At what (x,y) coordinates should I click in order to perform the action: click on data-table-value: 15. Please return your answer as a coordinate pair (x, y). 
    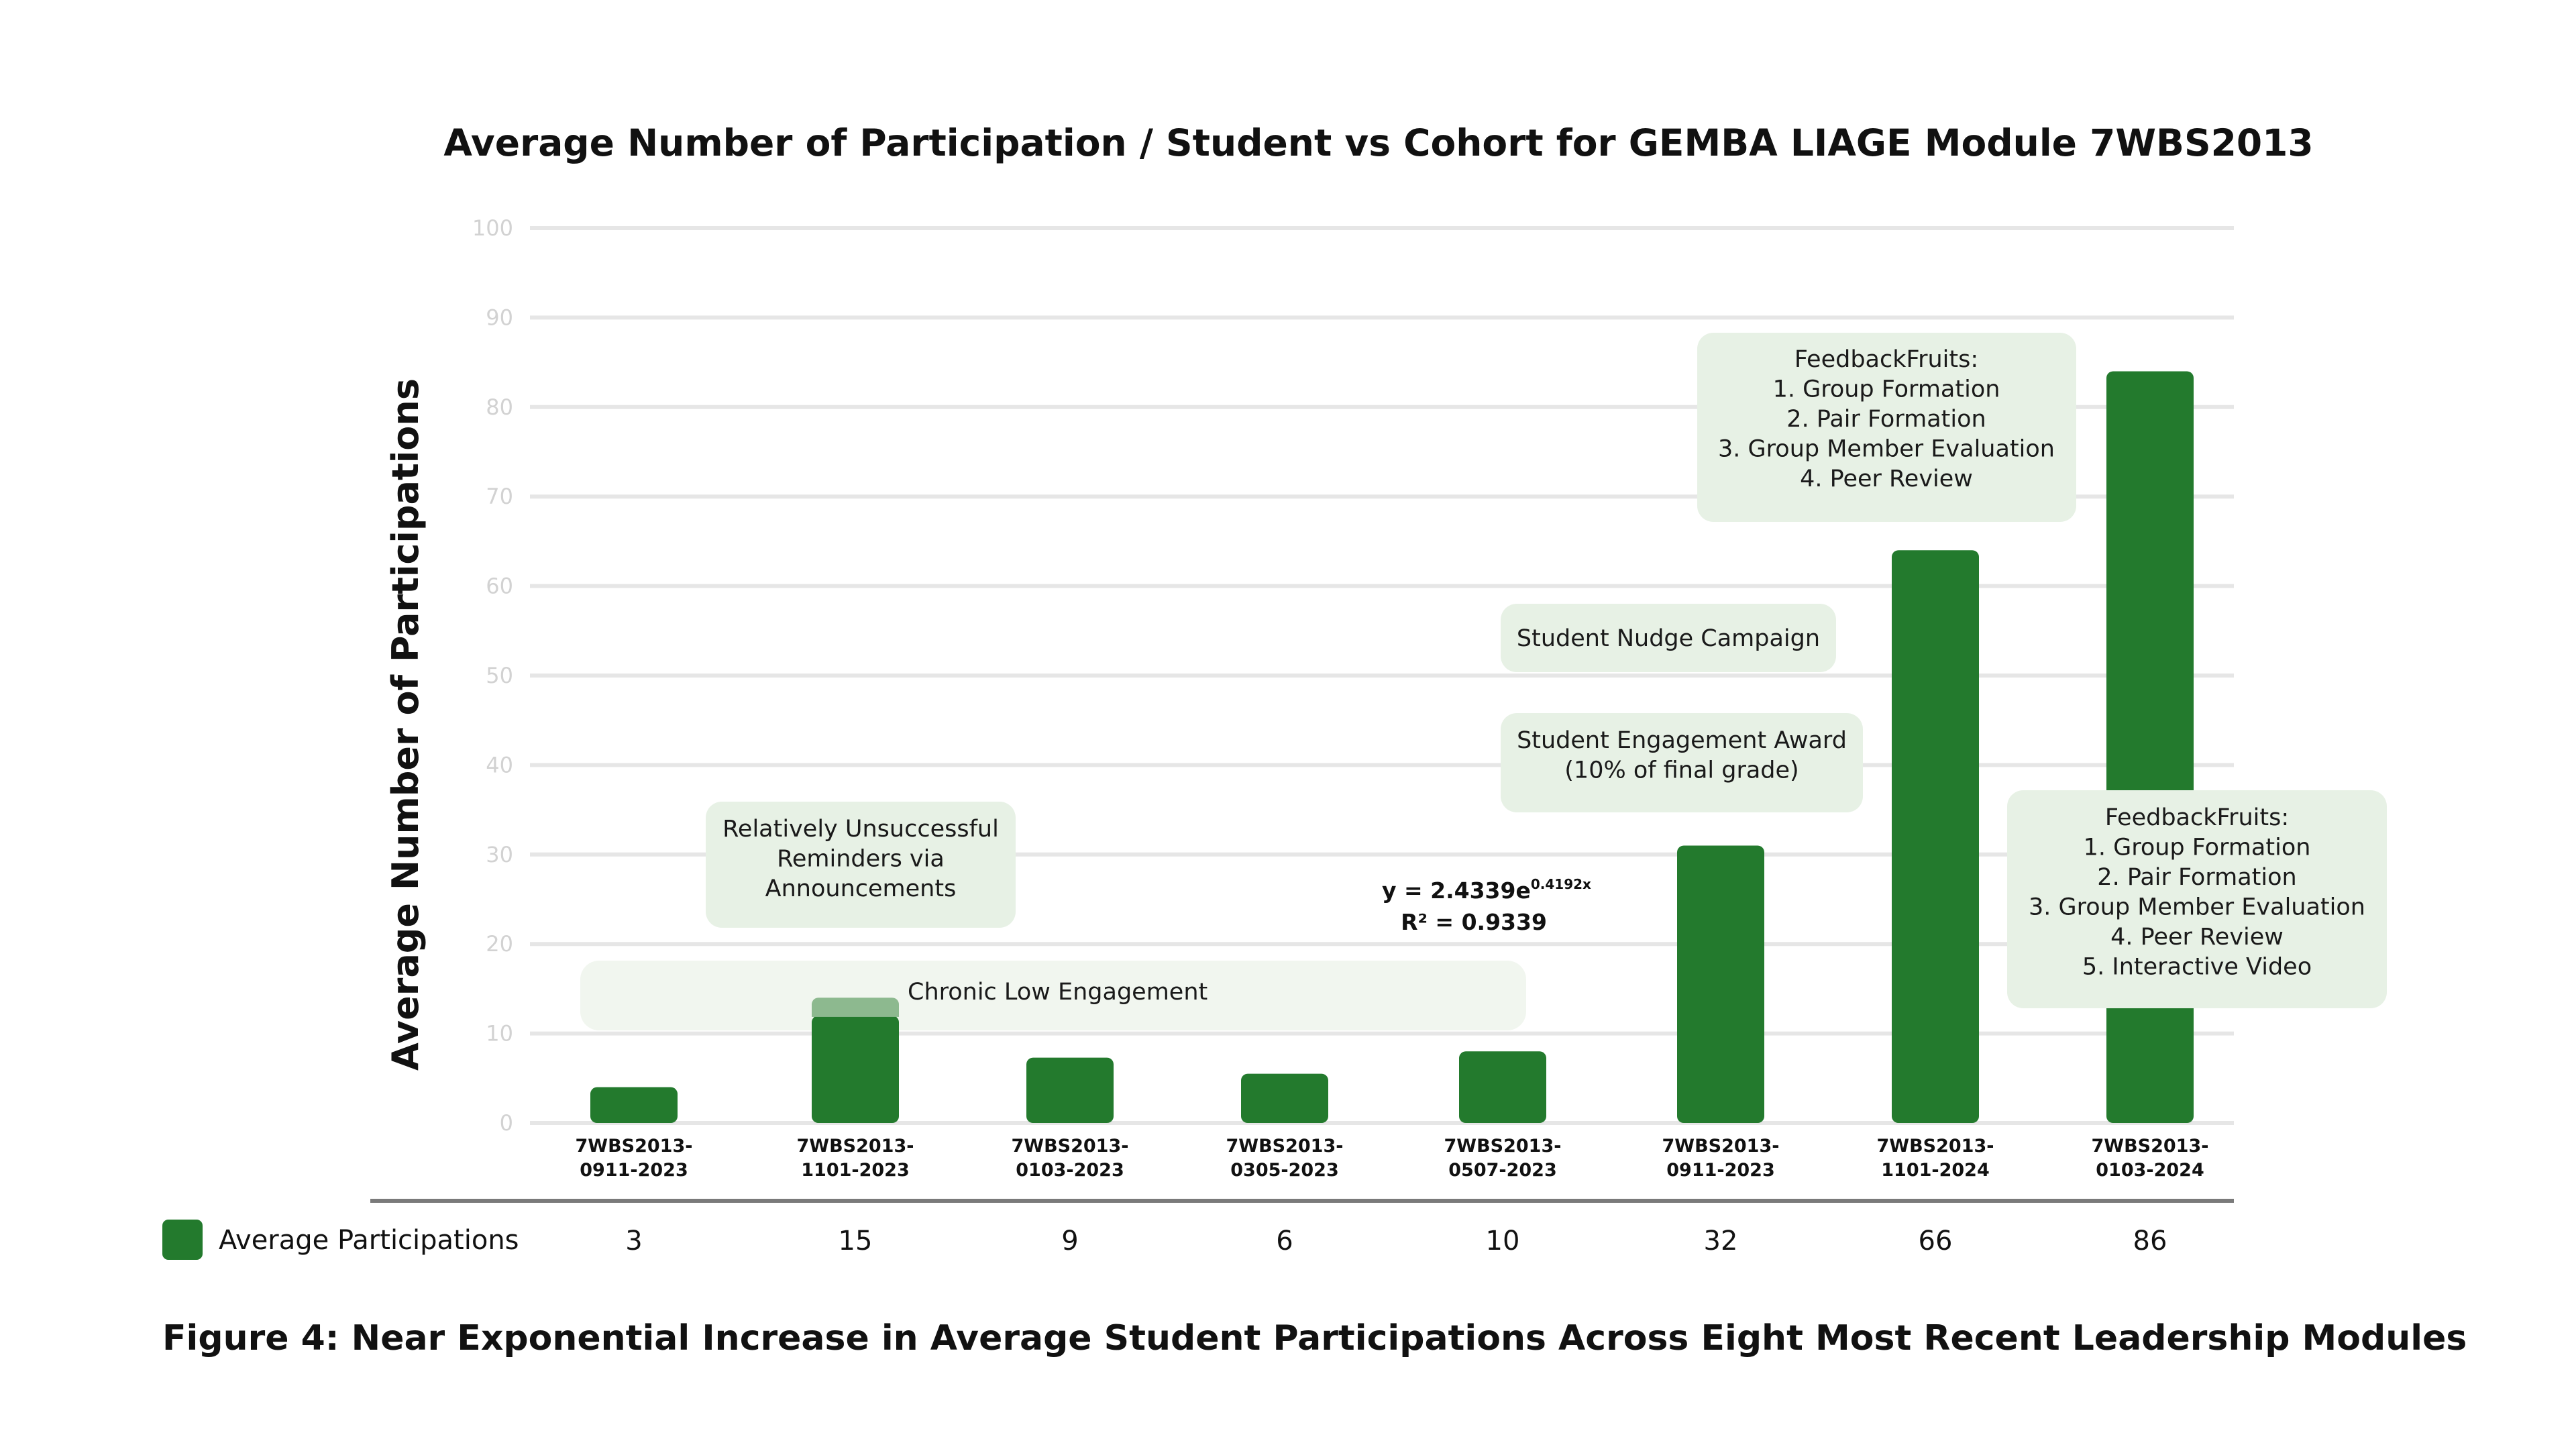
    Looking at the image, I should click on (856, 1241).